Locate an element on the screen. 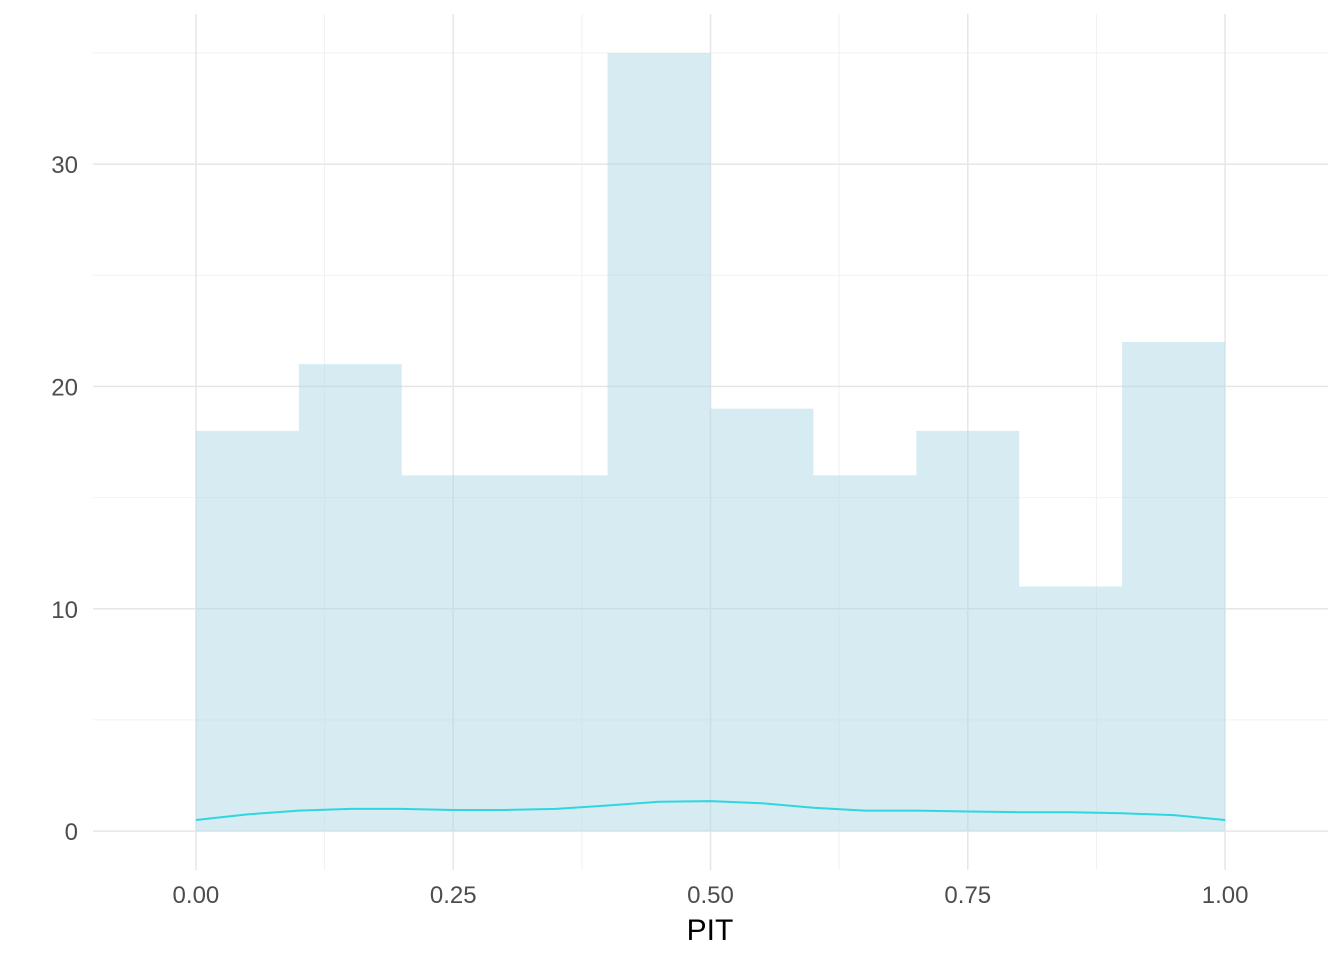 The image size is (1344, 960). y-axis-tick-labels: 0 10 20 30 is located at coordinates (64, 499).